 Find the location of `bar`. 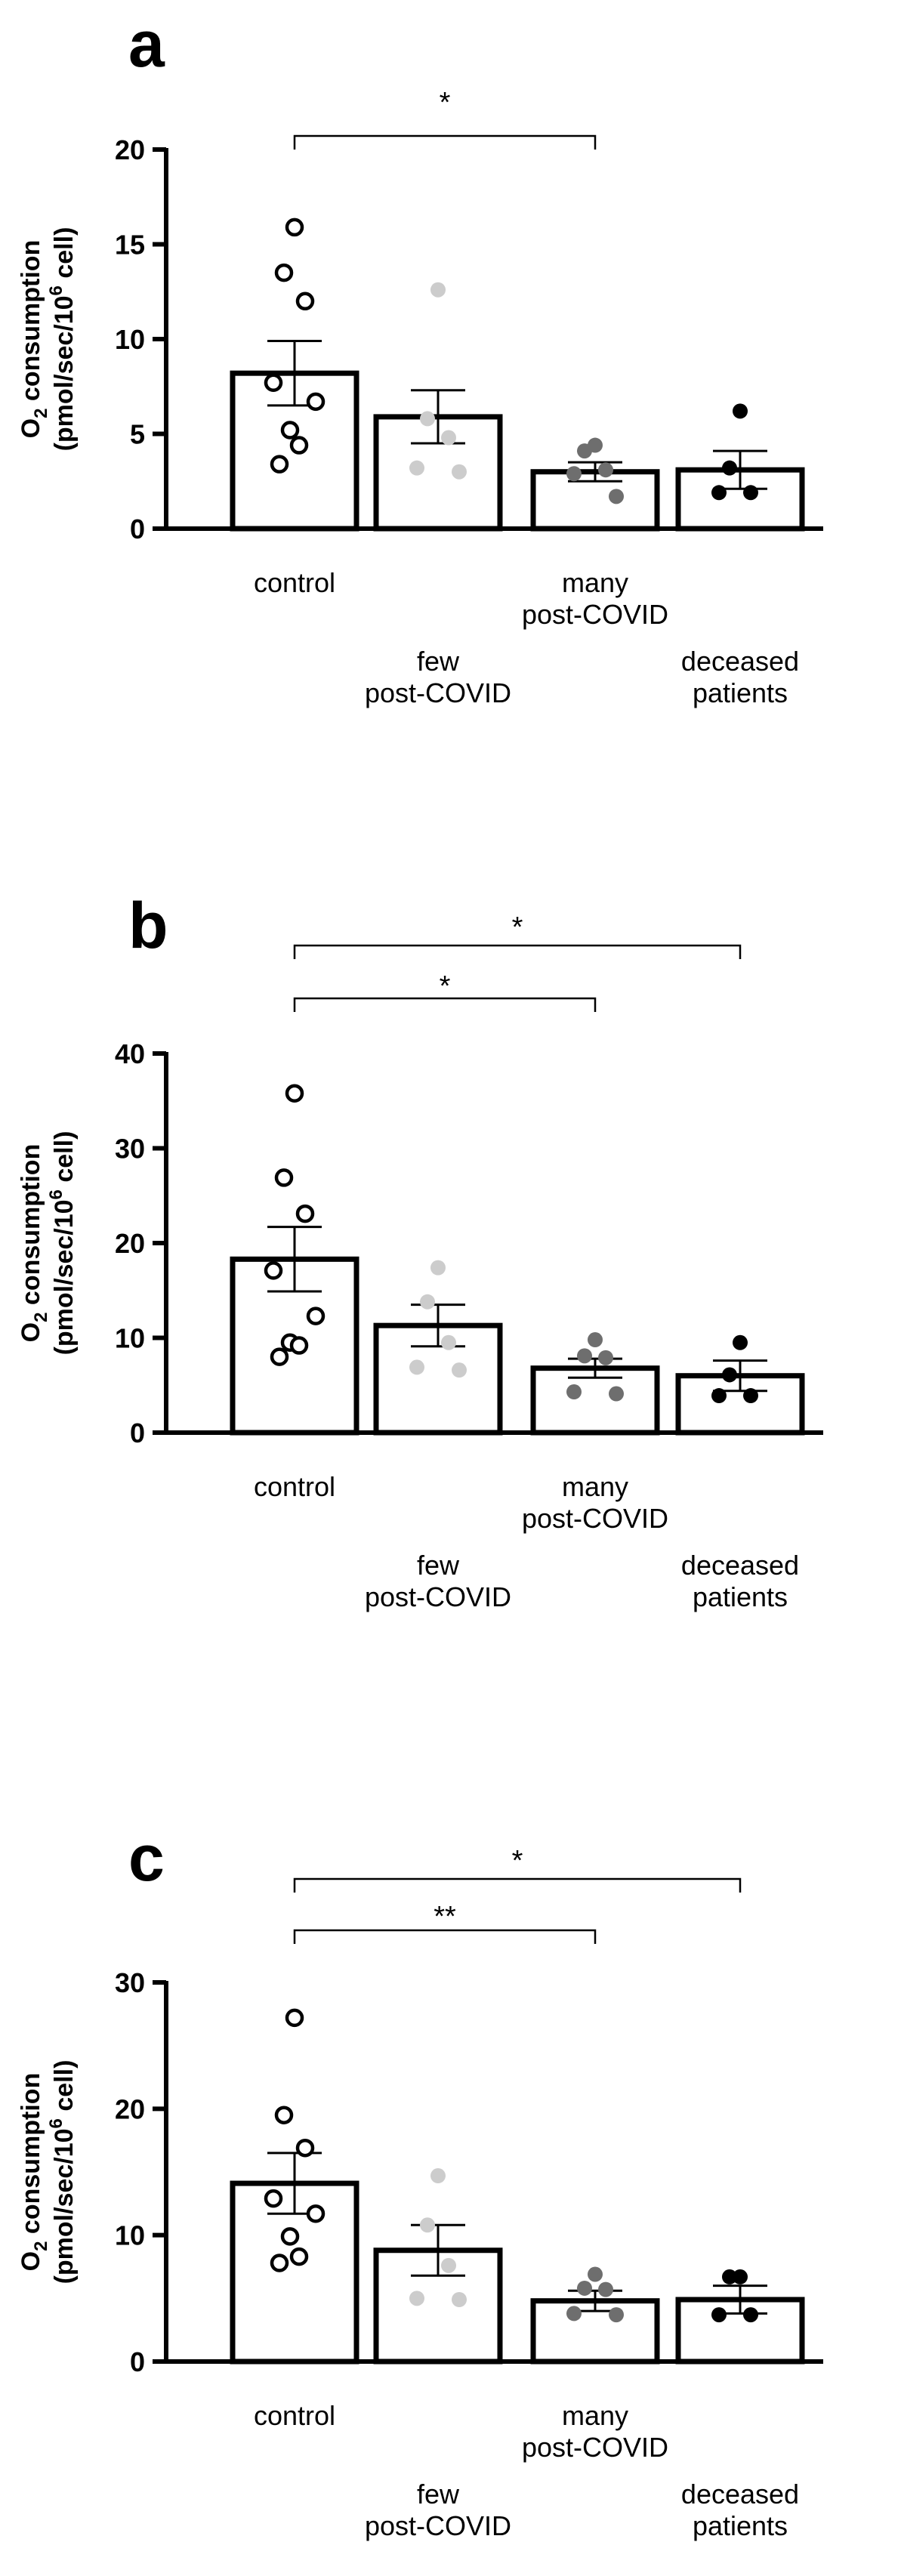

bar is located at coordinates (595, 1400).